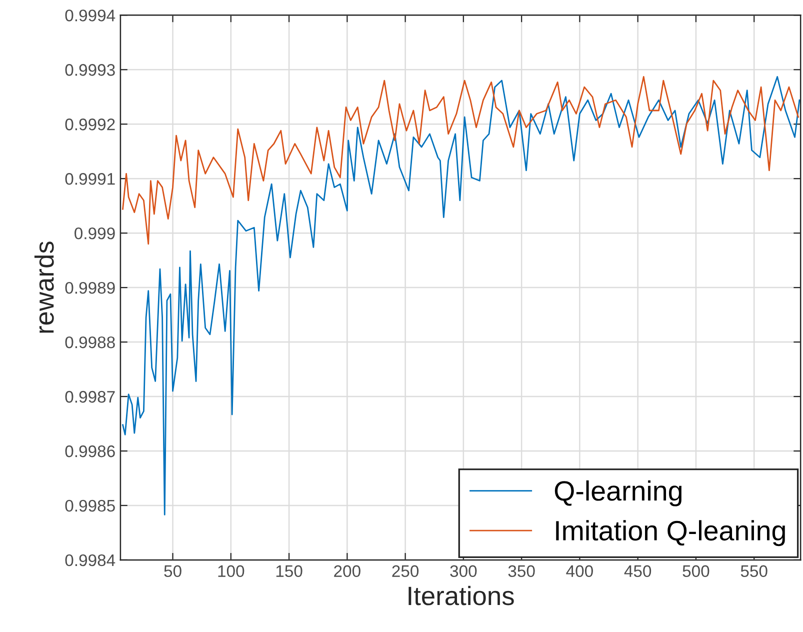 The image size is (803, 632). Describe the element at coordinates (461, 596) in the screenshot. I see `x-axis-title: Iterations` at that location.